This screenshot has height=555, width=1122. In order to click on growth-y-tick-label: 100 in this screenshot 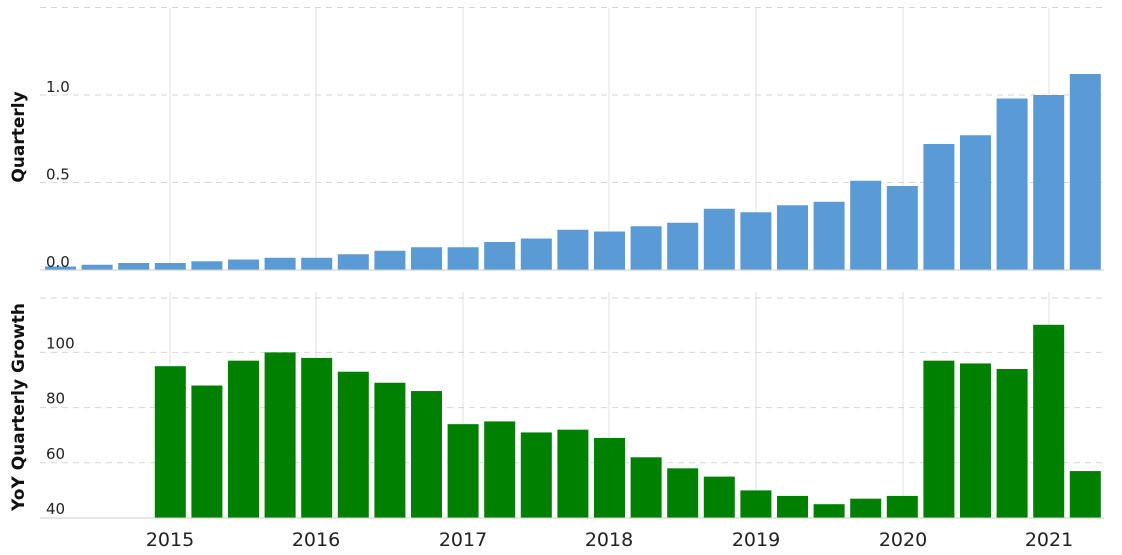, I will do `click(60, 343)`.